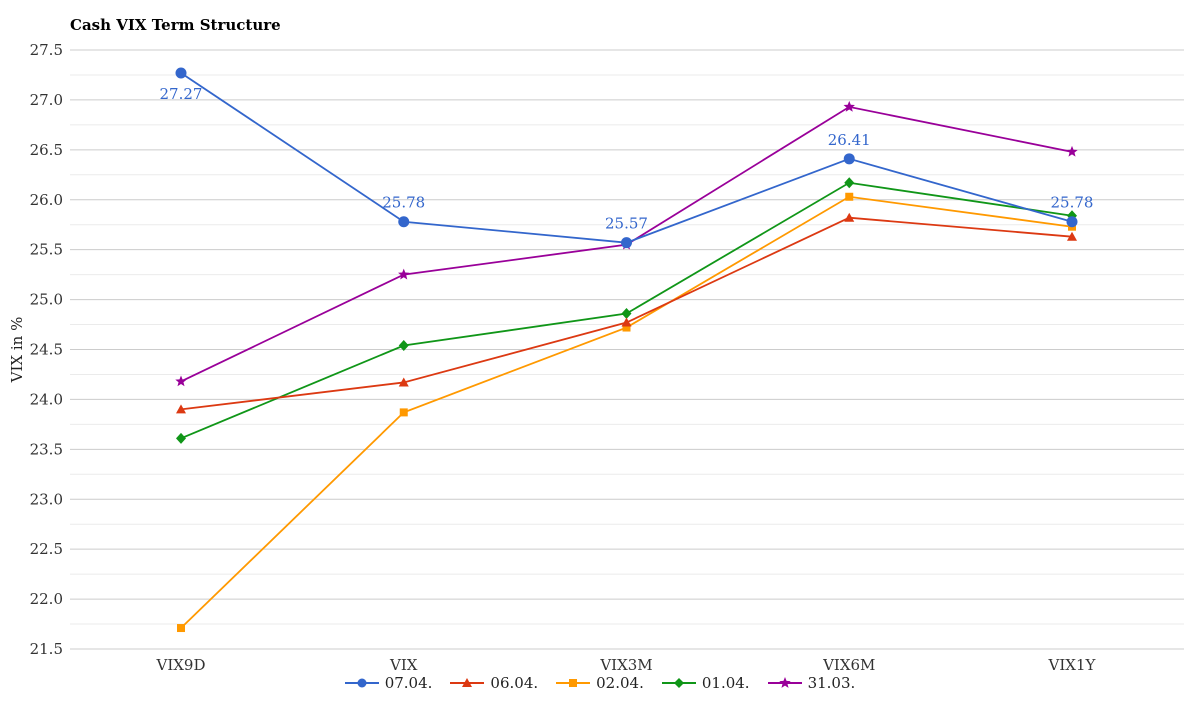 This screenshot has width=1200, height=707. I want to click on legend-label: 02.04., so click(620, 683).